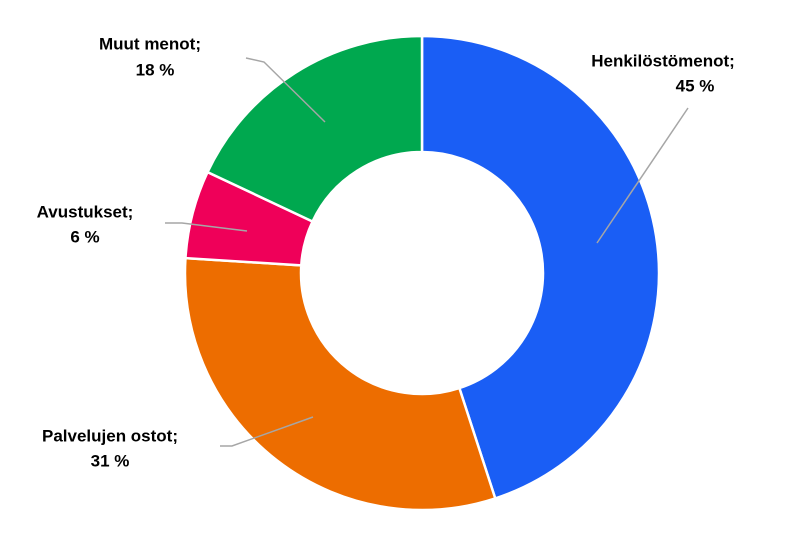 The image size is (790, 536). Describe the element at coordinates (110, 435) in the screenshot. I see `slice-label: Palvelujen ostot;` at that location.